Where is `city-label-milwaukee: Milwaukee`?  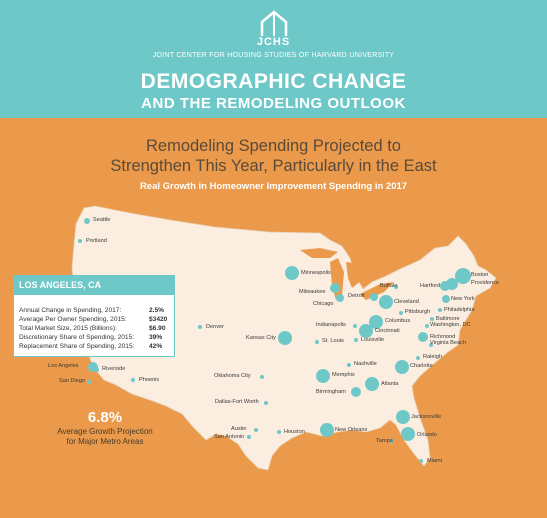 city-label-milwaukee: Milwaukee is located at coordinates (312, 292).